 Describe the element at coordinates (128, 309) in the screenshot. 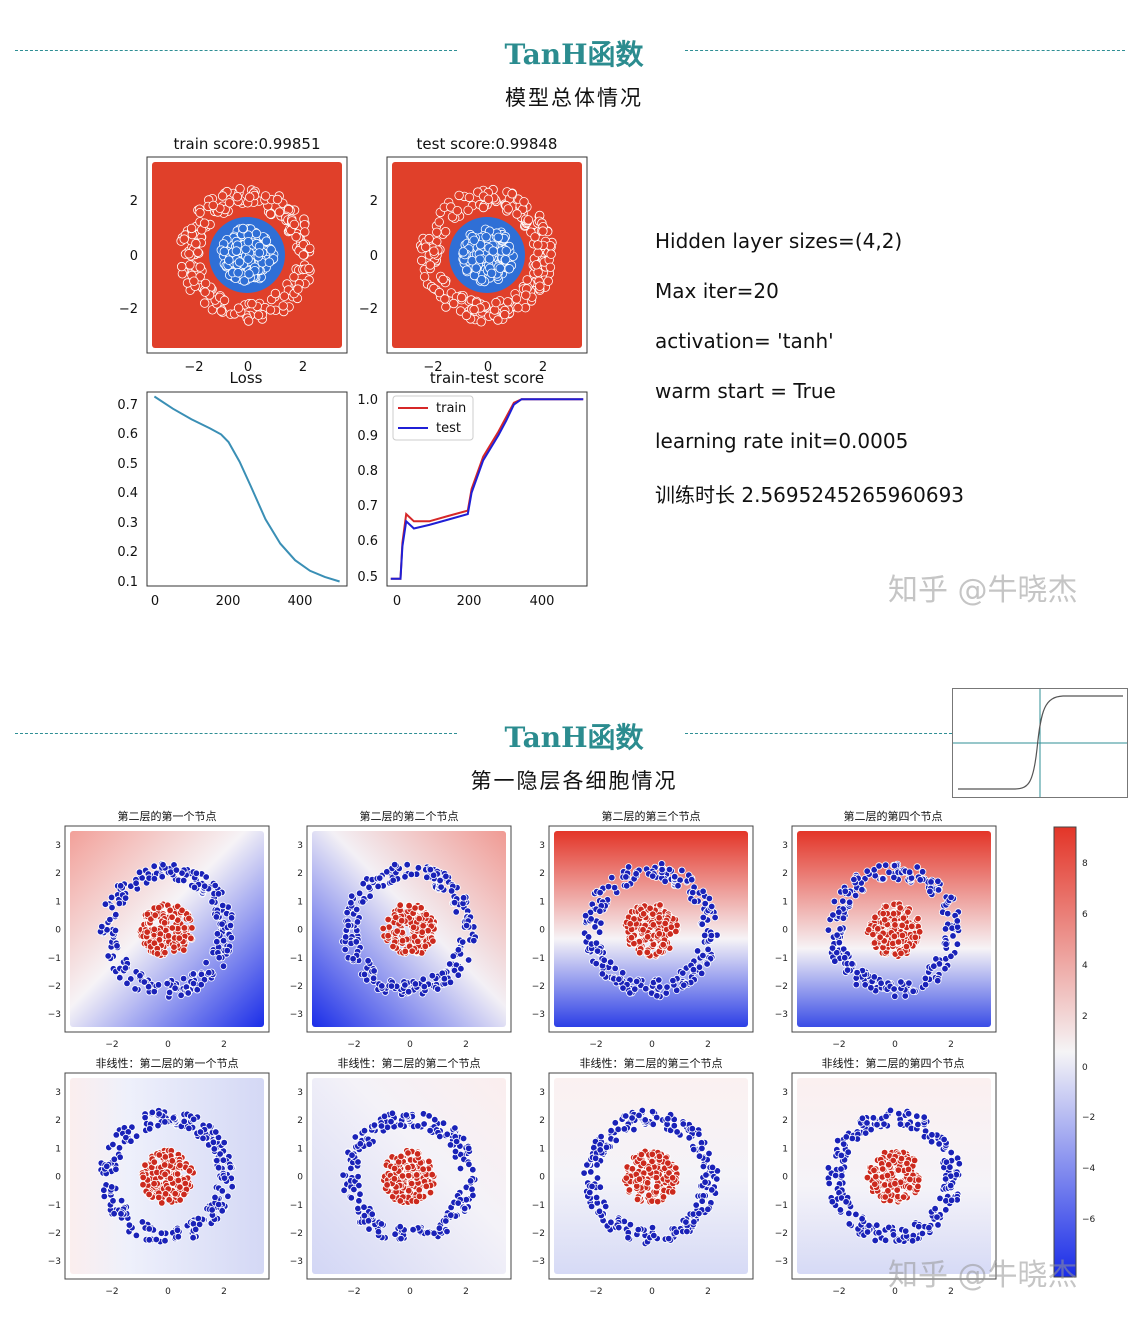

I see `train-ytick-label: −2` at that location.